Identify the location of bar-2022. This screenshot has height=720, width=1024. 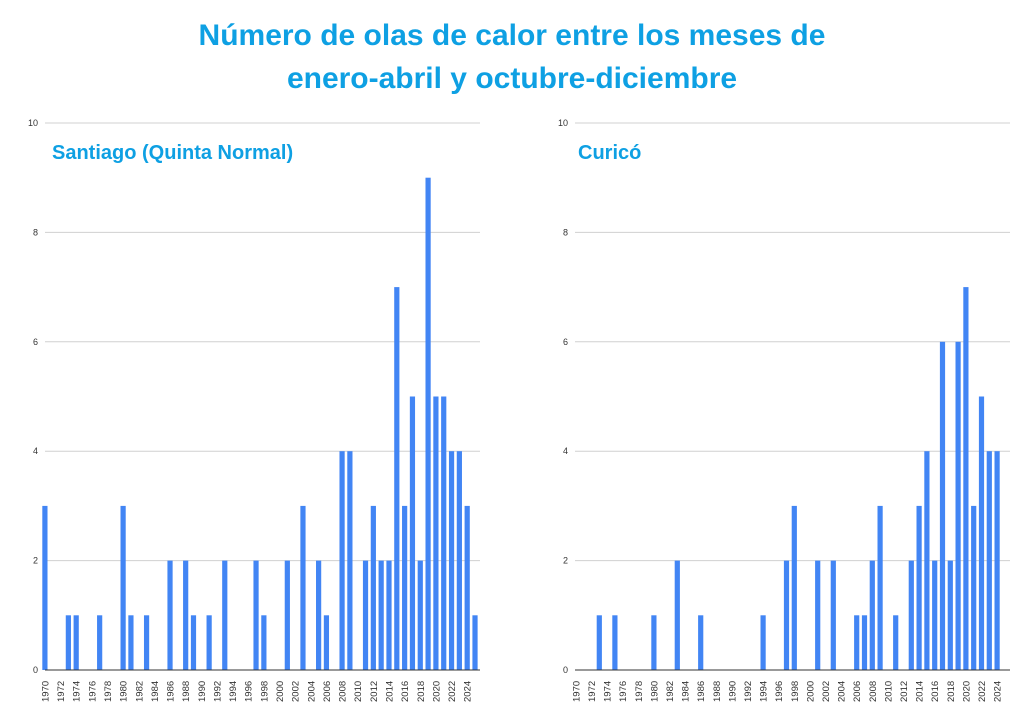
(981, 533).